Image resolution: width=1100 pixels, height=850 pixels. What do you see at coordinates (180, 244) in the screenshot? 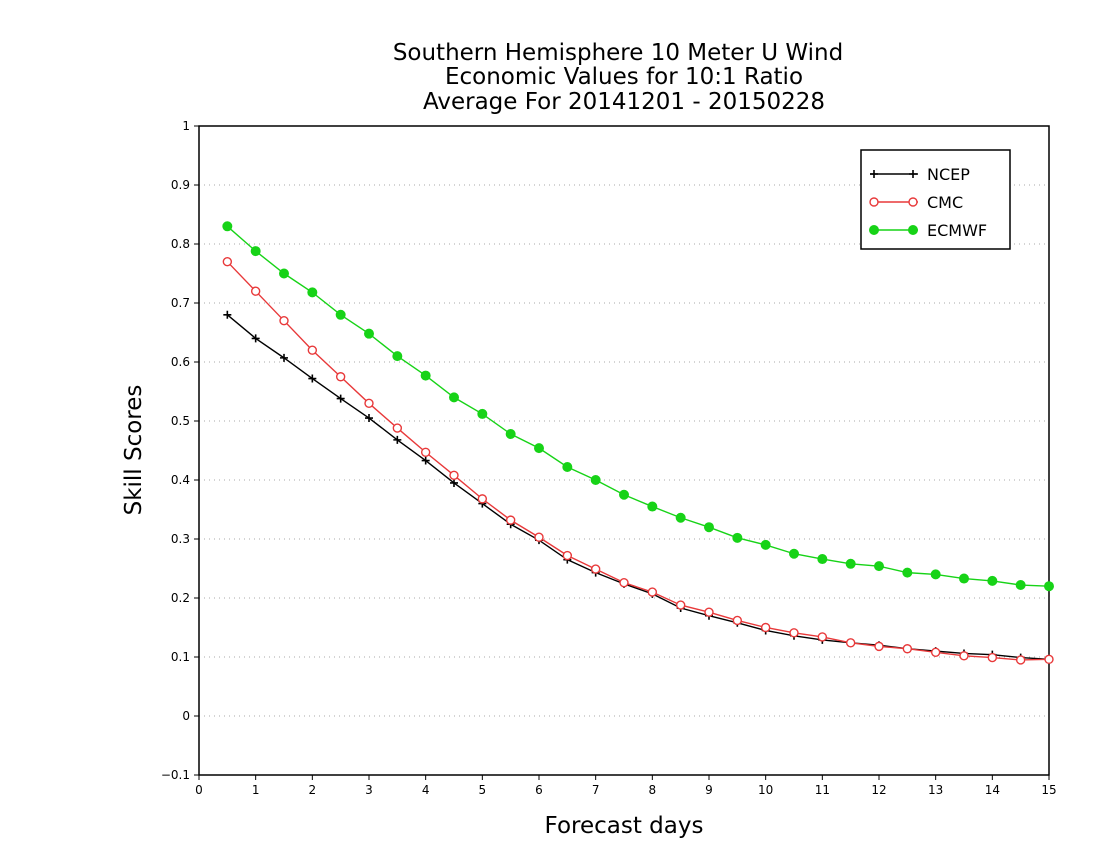
I see `y-tick-label: 0.8` at bounding box center [180, 244].